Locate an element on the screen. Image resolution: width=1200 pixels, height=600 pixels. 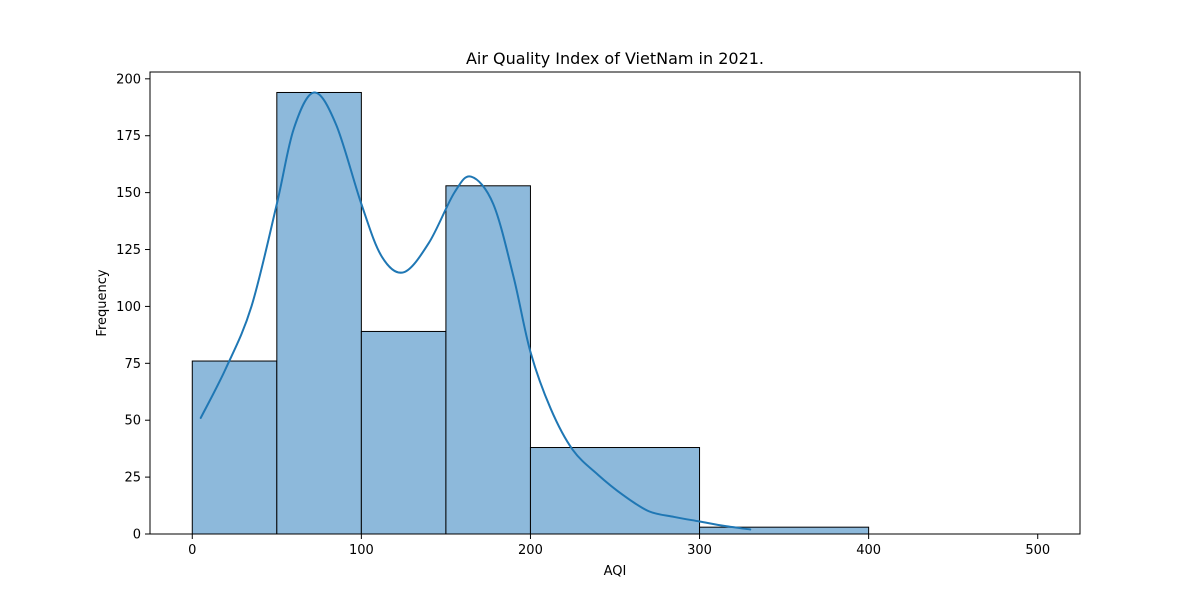
x-axis-label: AQI is located at coordinates (615, 571).